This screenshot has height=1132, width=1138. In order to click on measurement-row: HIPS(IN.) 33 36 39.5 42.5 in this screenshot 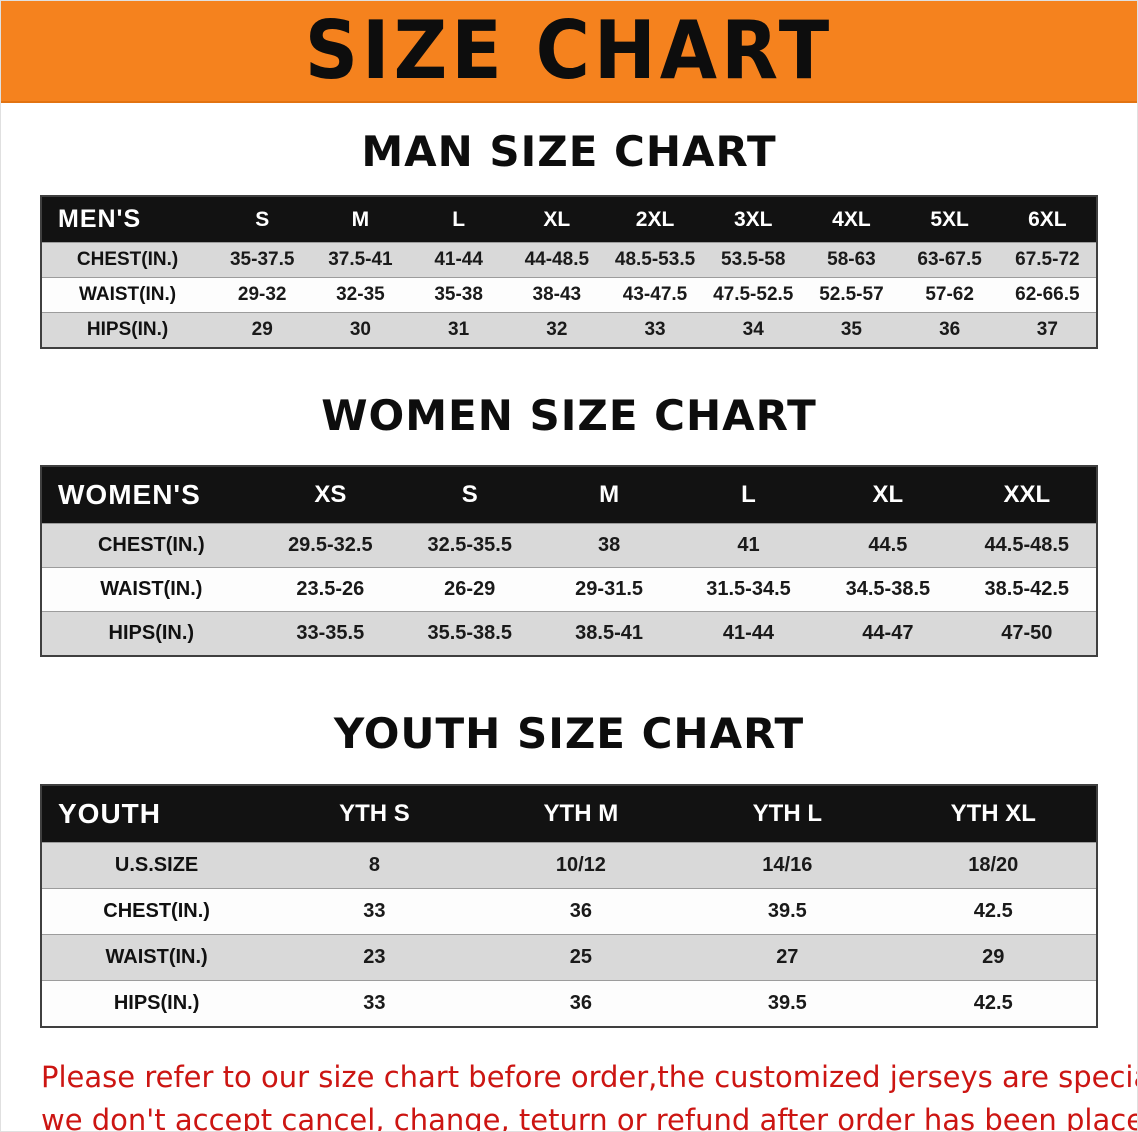, I will do `click(569, 1003)`.